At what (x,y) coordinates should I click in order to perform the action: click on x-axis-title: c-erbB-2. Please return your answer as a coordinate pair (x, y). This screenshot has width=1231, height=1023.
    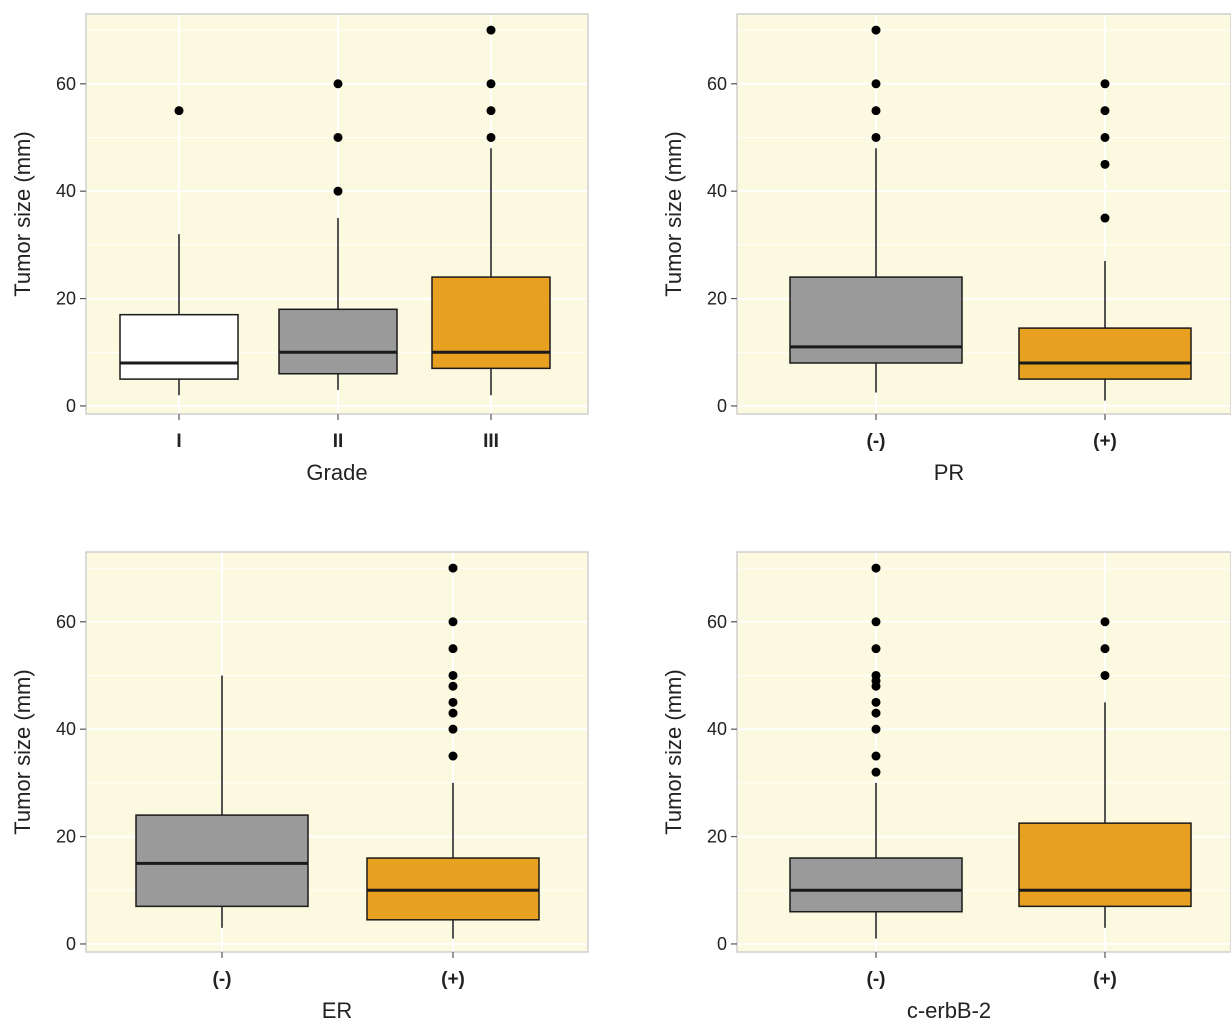
    Looking at the image, I should click on (949, 1010).